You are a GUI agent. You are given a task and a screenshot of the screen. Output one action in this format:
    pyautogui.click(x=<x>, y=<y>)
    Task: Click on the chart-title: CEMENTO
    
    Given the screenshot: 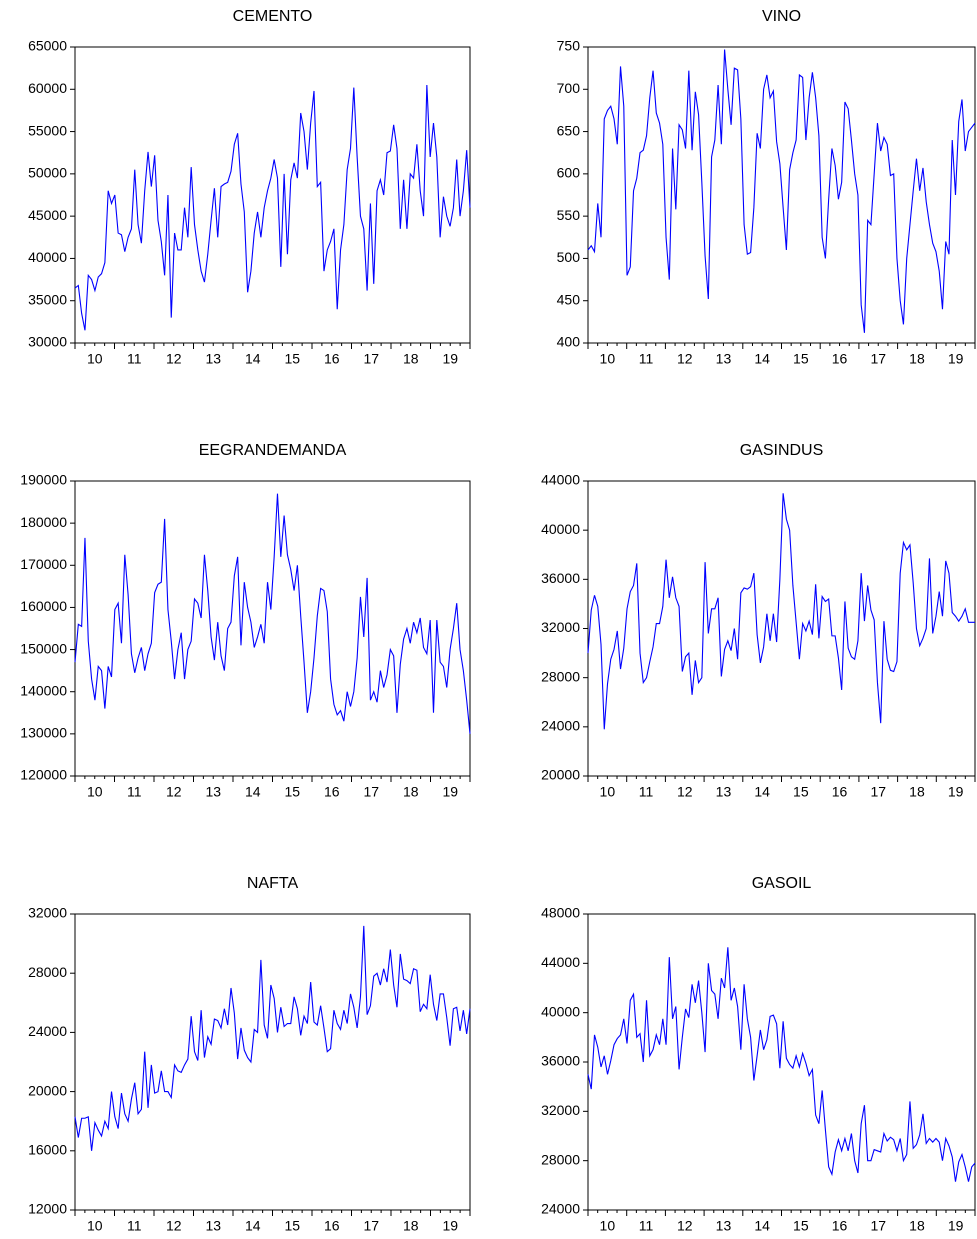 What is the action you would take?
    pyautogui.click(x=273, y=16)
    